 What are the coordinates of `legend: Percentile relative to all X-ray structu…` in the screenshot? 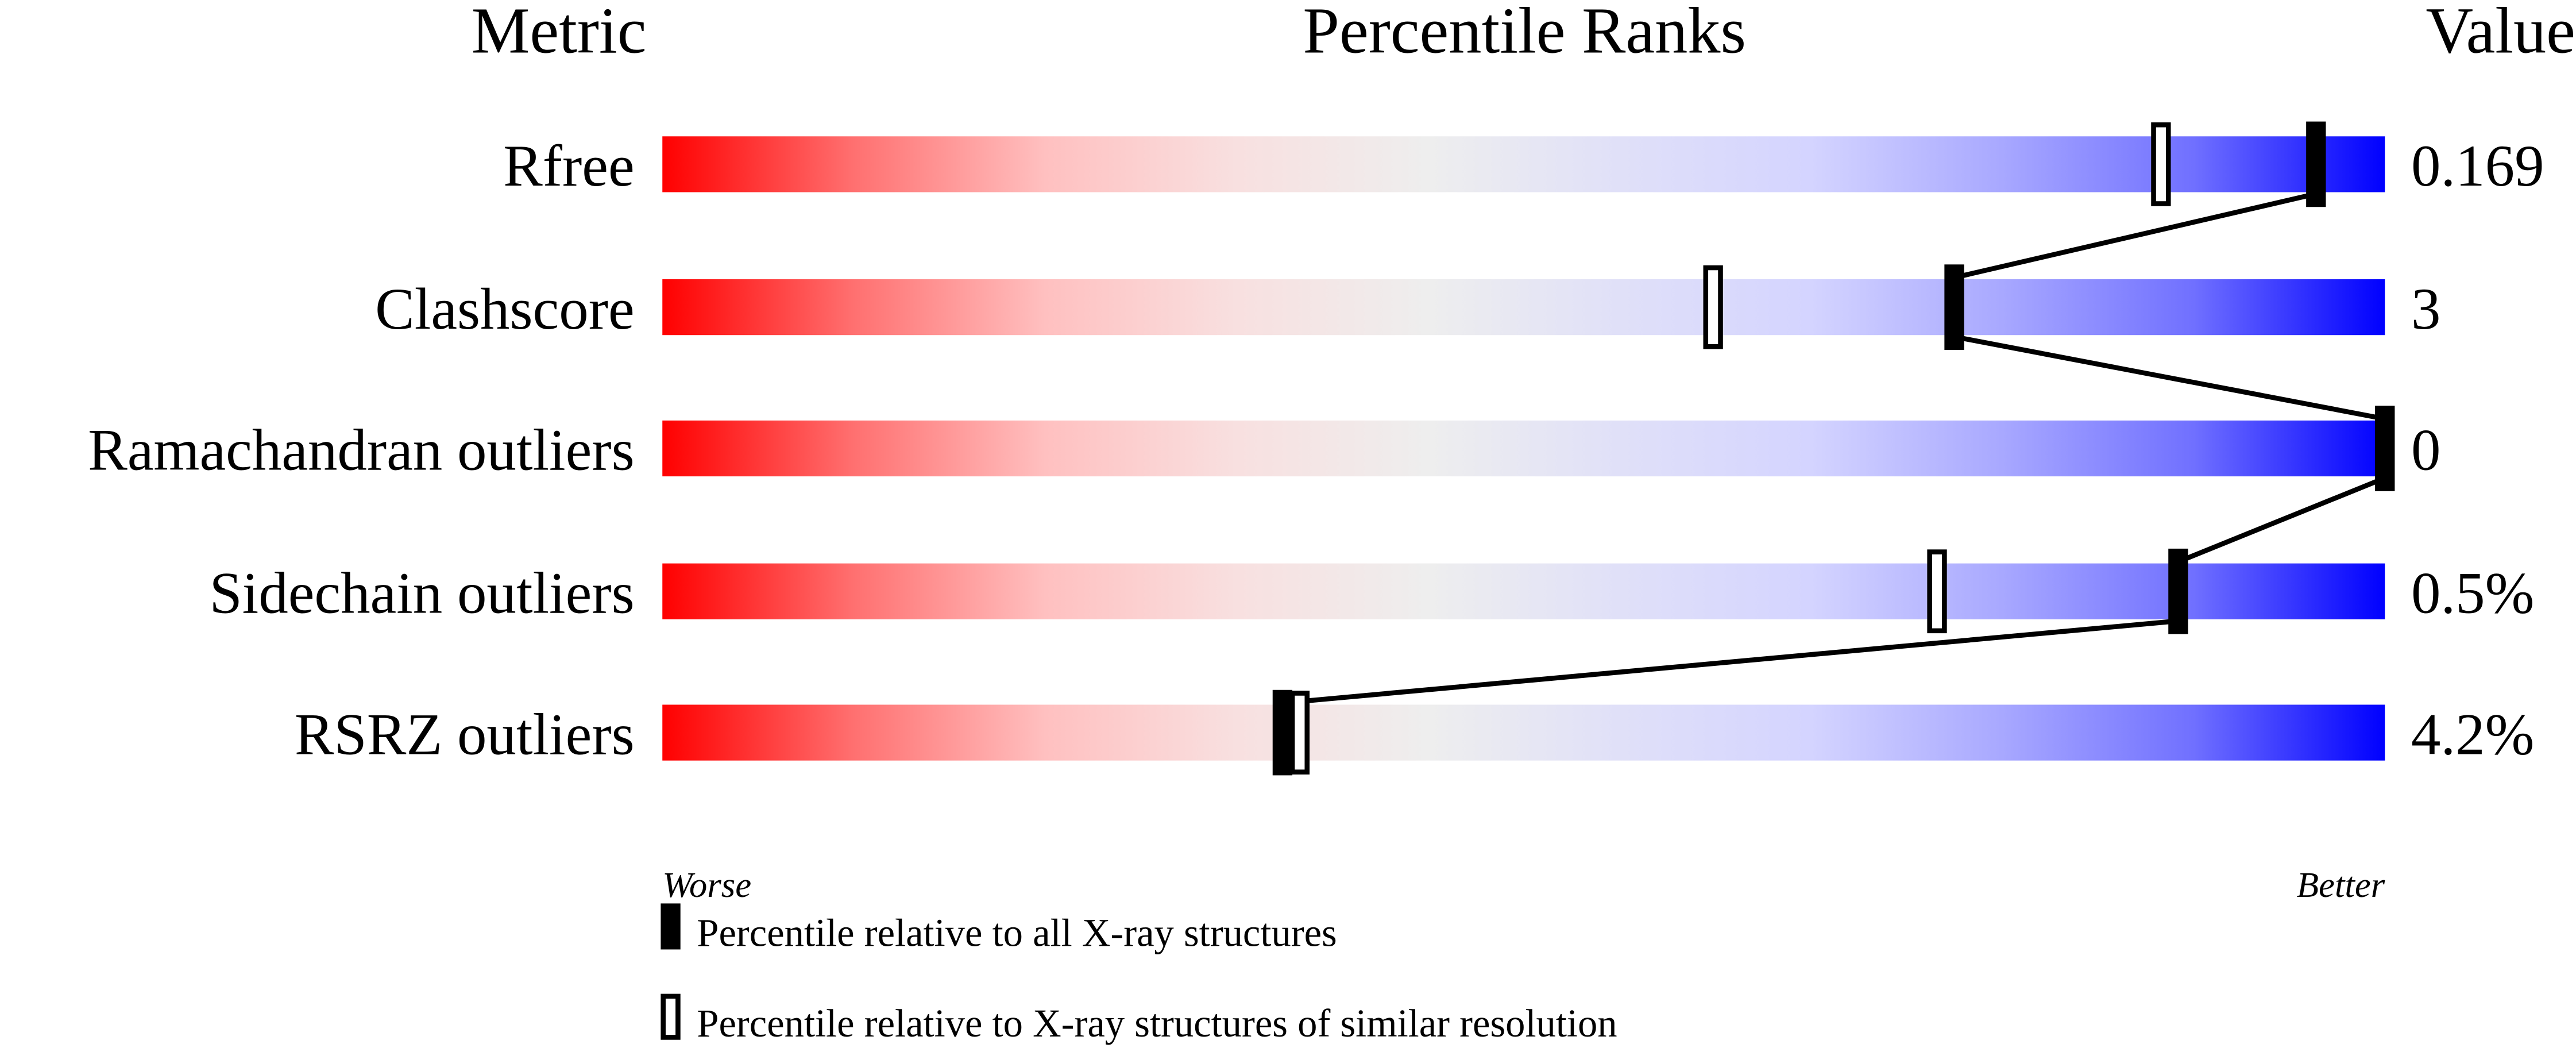 It's located at (1139, 974).